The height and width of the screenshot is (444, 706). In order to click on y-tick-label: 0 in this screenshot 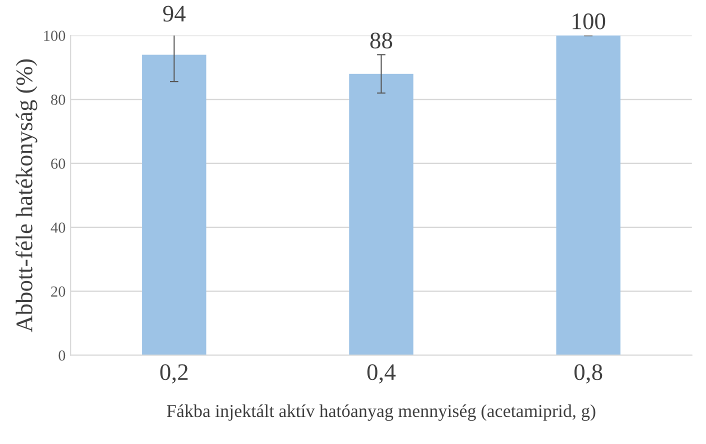, I will do `click(62, 355)`.